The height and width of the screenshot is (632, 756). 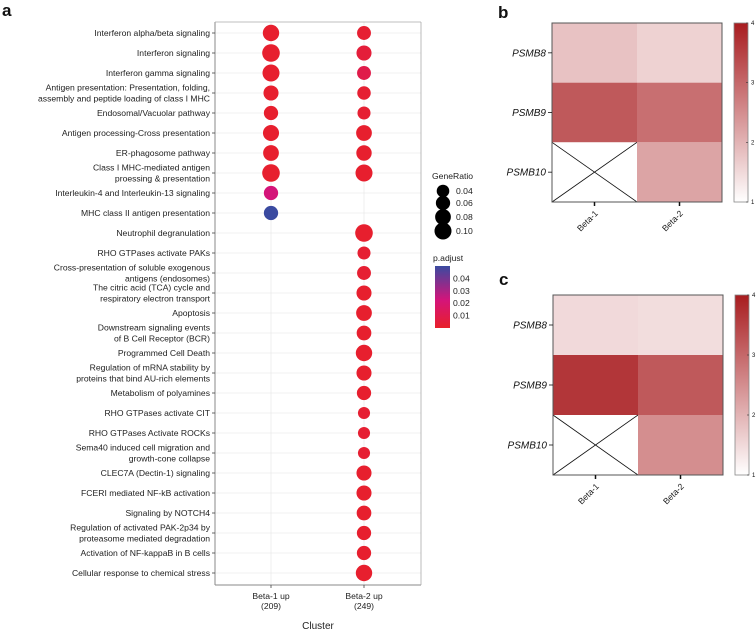 I want to click on legend-size-label: 0.04, so click(x=464, y=191).